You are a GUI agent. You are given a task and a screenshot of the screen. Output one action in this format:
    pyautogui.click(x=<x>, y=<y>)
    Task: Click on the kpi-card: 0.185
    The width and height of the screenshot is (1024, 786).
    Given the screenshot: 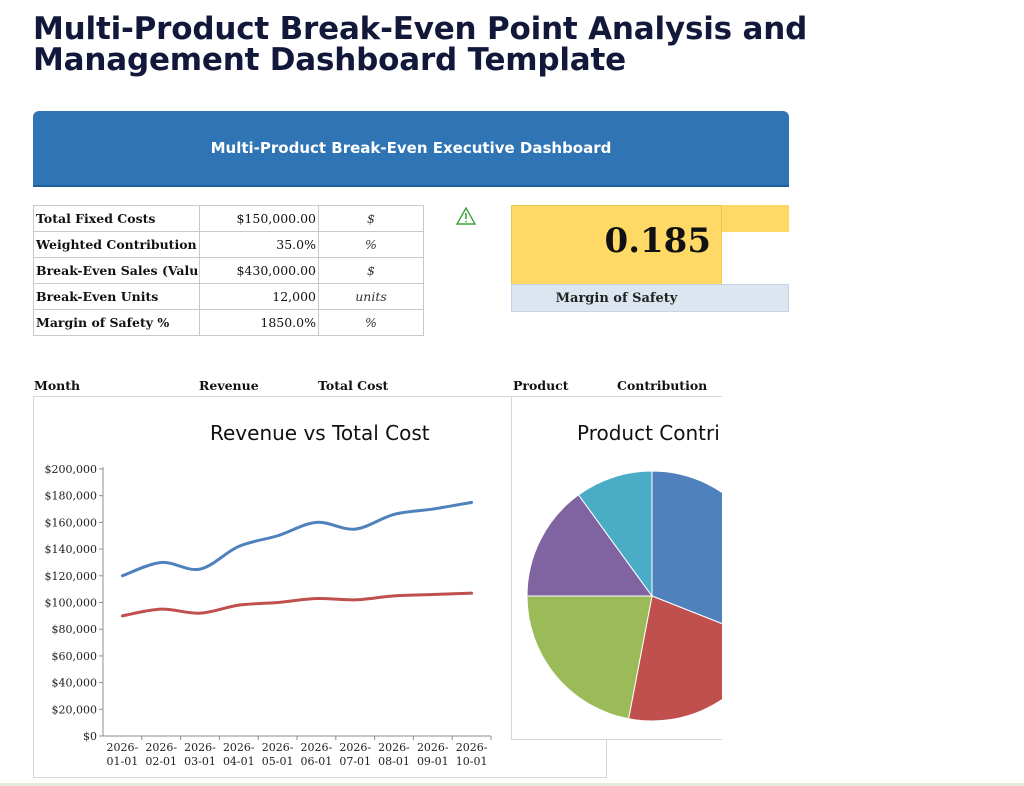 What is the action you would take?
    pyautogui.click(x=616, y=245)
    